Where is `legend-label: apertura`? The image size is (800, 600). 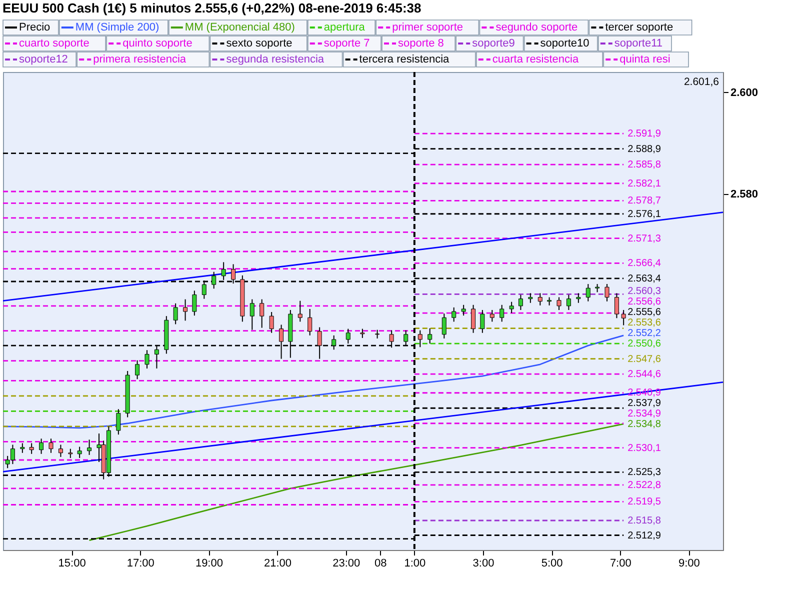 legend-label: apertura is located at coordinates (345, 28).